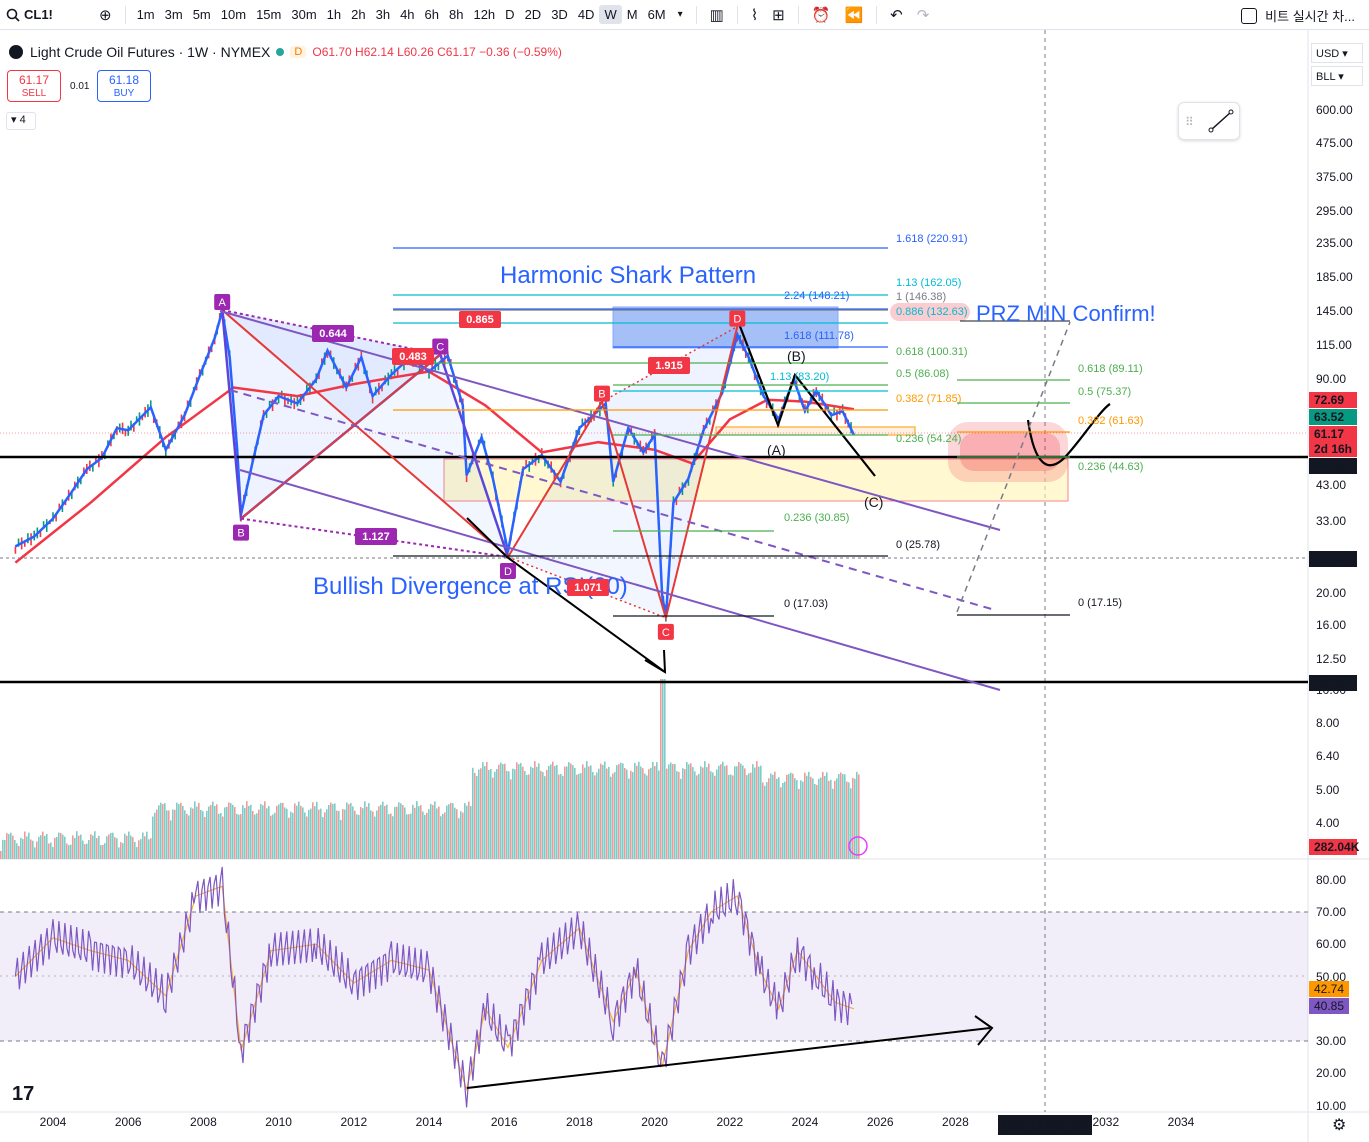 The image size is (1369, 1142). What do you see at coordinates (656, 14) in the screenshot?
I see `interval-6M: 6M` at bounding box center [656, 14].